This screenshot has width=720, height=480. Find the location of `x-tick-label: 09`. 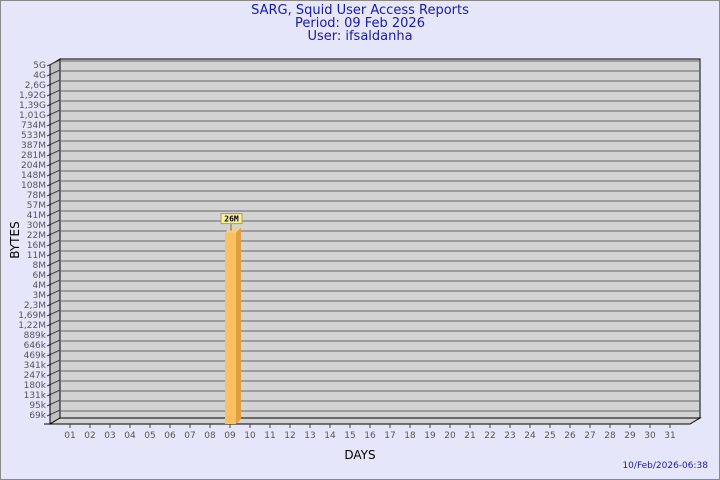

x-tick-label: 09 is located at coordinates (230, 436).